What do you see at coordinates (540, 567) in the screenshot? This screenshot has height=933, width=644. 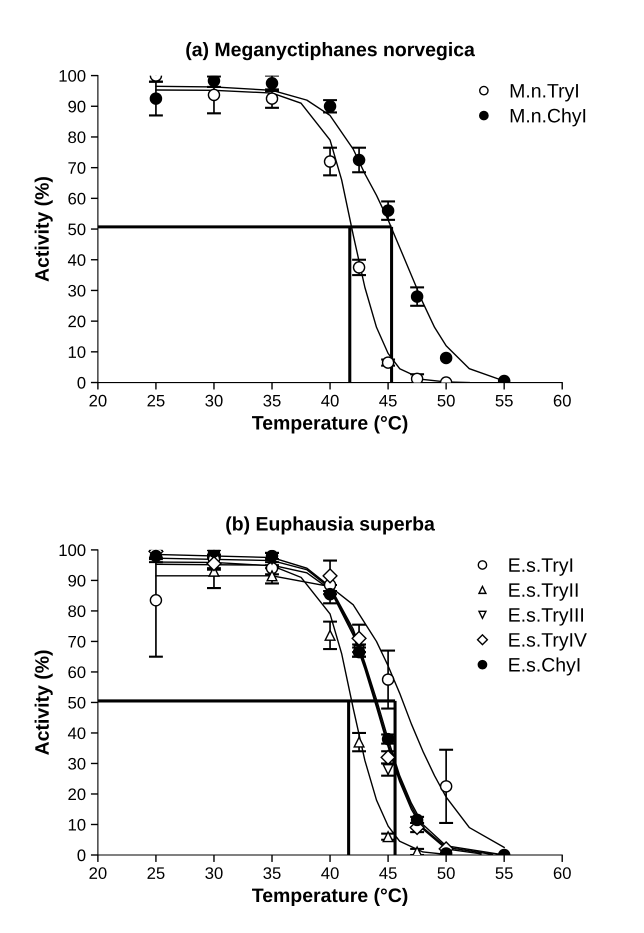 I see `legend-label: E.s.TryI` at bounding box center [540, 567].